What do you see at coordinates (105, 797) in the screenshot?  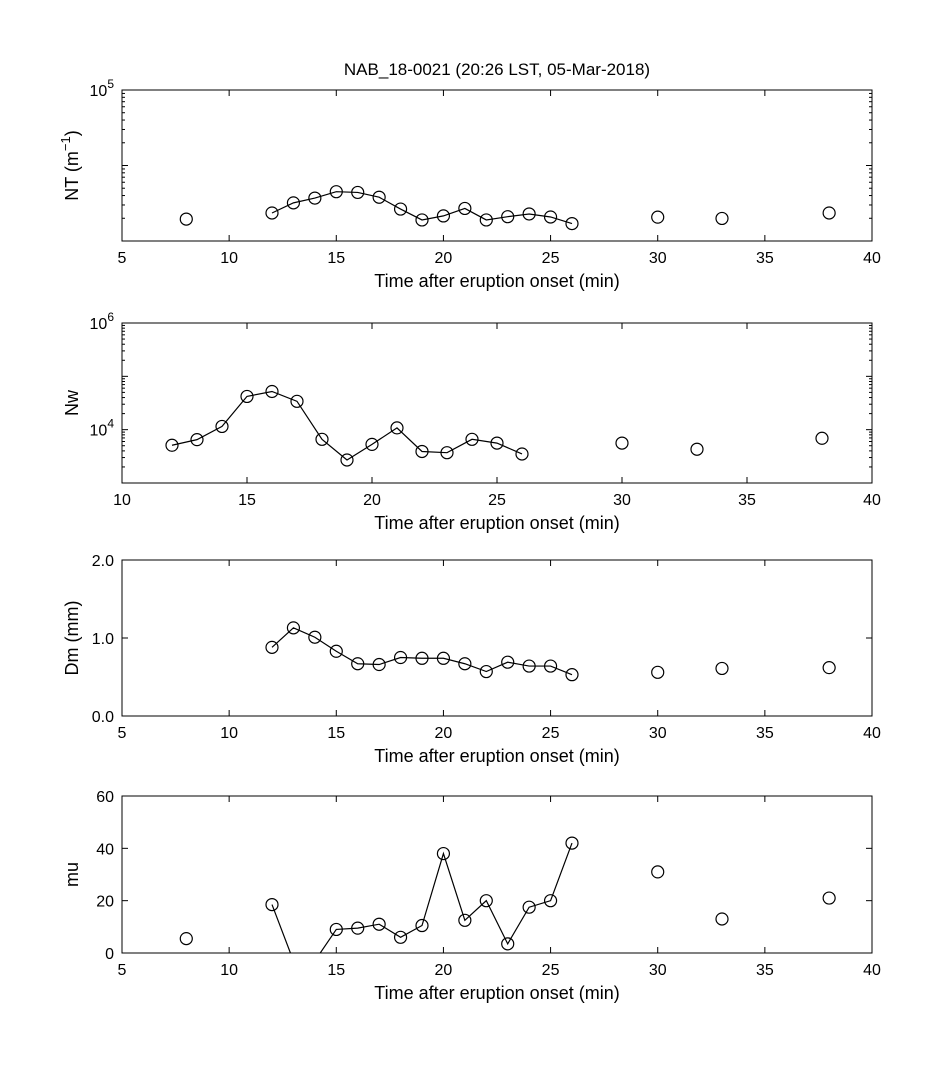 I see `y-tick-label: 60` at bounding box center [105, 797].